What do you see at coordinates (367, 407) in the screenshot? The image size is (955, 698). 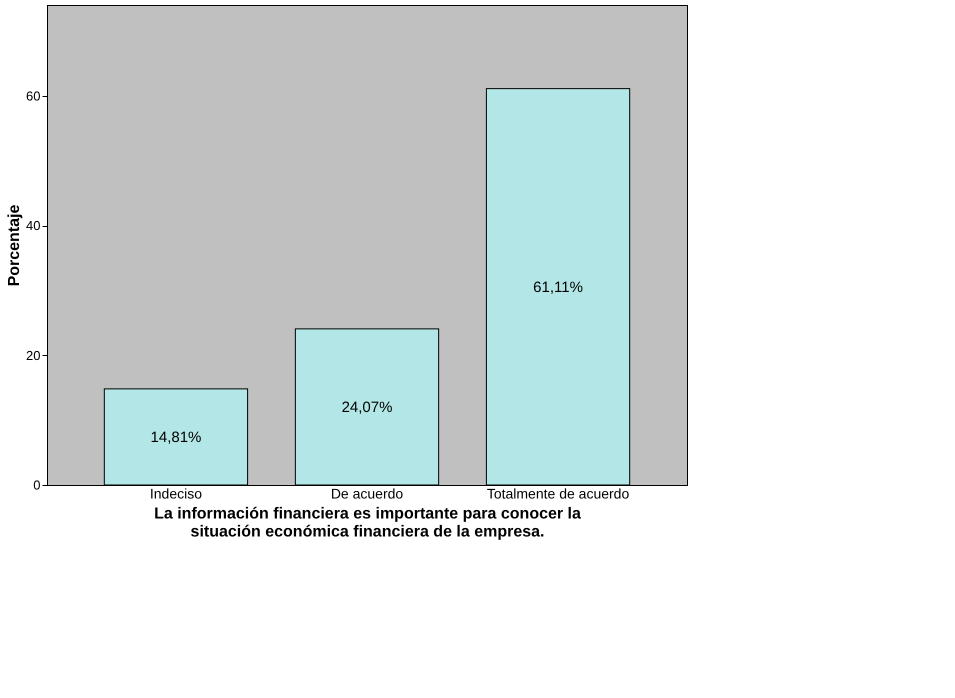 I see `data-label: 24,07%` at bounding box center [367, 407].